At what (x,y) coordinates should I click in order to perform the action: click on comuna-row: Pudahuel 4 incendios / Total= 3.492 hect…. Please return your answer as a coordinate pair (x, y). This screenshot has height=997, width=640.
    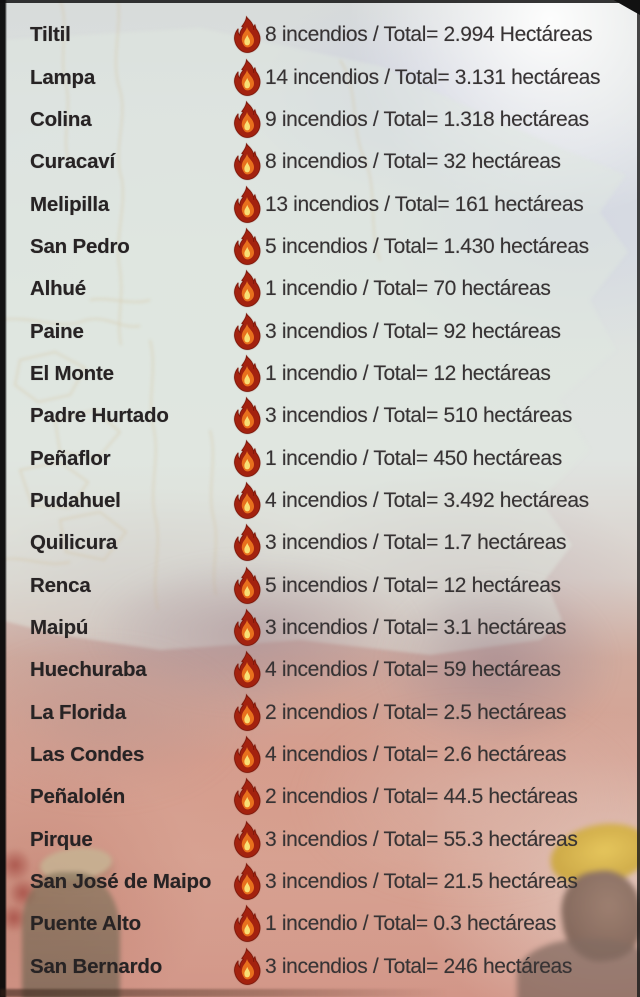
    Looking at the image, I should click on (320, 501).